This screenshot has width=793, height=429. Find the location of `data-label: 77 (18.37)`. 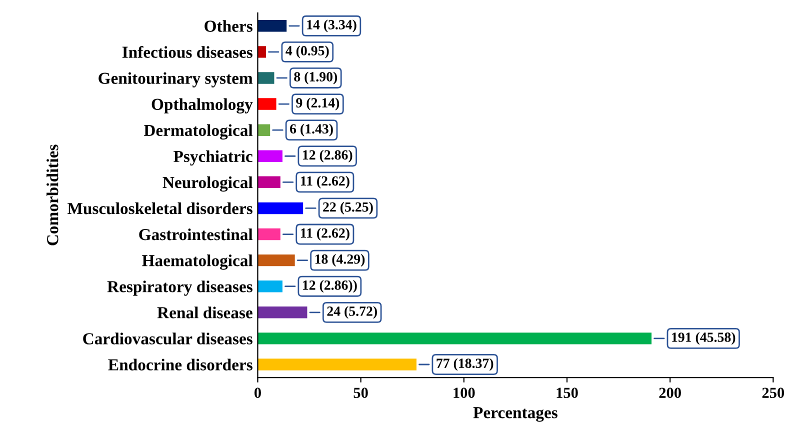

data-label: 77 (18.37) is located at coordinates (465, 364).